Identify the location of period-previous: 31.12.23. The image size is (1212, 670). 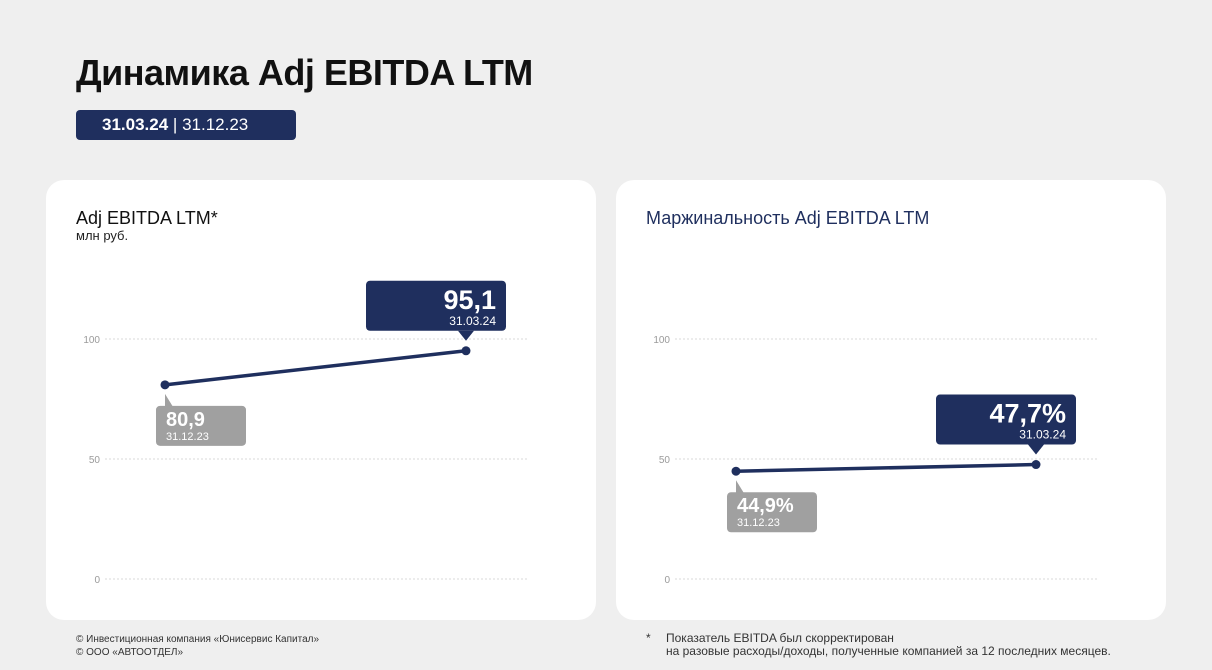
(215, 124).